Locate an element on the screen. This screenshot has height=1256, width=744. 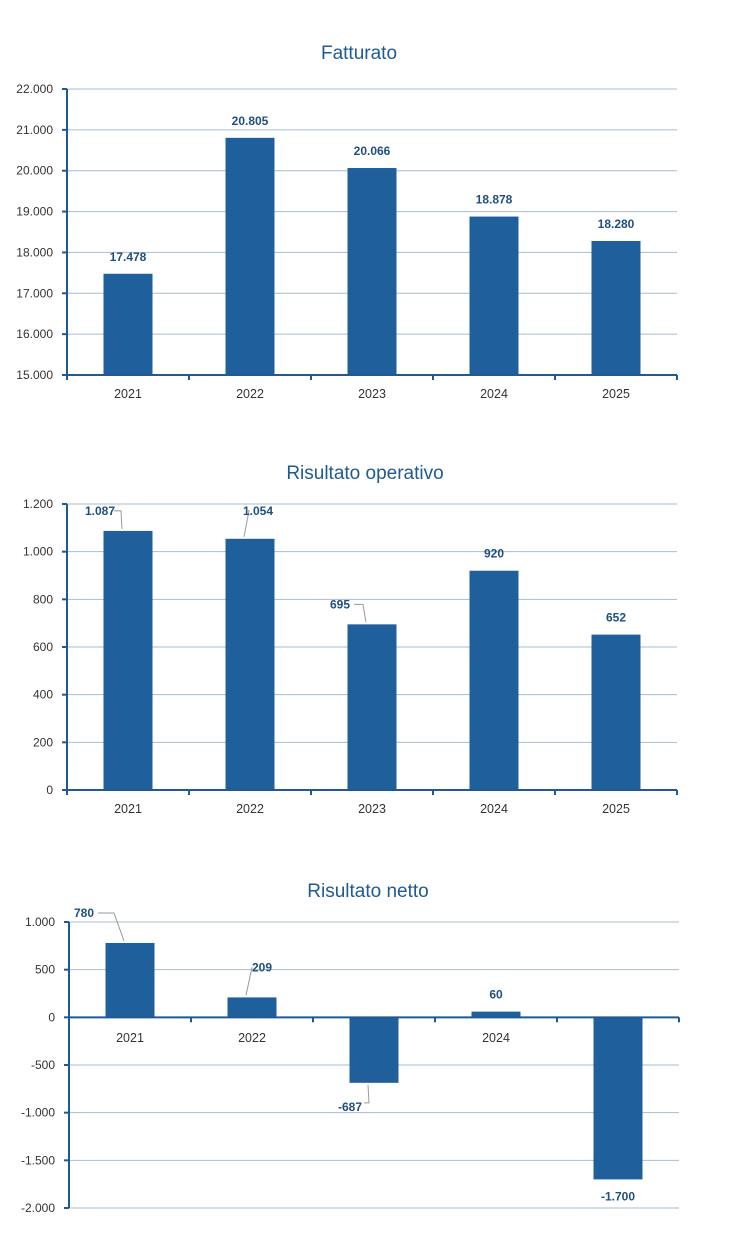
data-label-2024: 920 is located at coordinates (494, 554).